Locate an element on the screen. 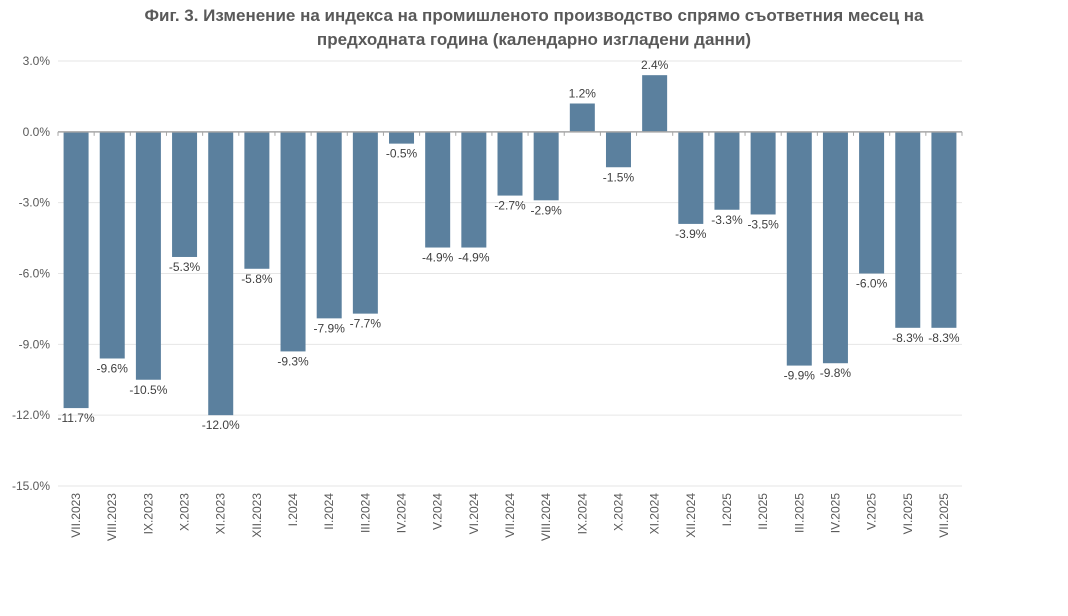 This screenshot has height=616, width=1068. y-tick-label: -3.0% is located at coordinates (35, 203).